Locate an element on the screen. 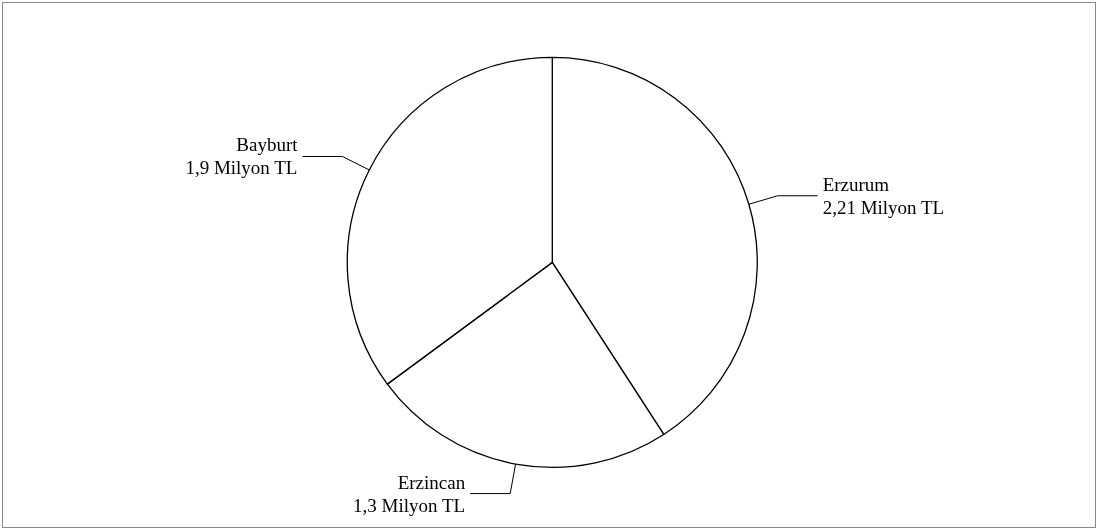 The width and height of the screenshot is (1100, 532). slice-label: Erzincan is located at coordinates (431, 482).